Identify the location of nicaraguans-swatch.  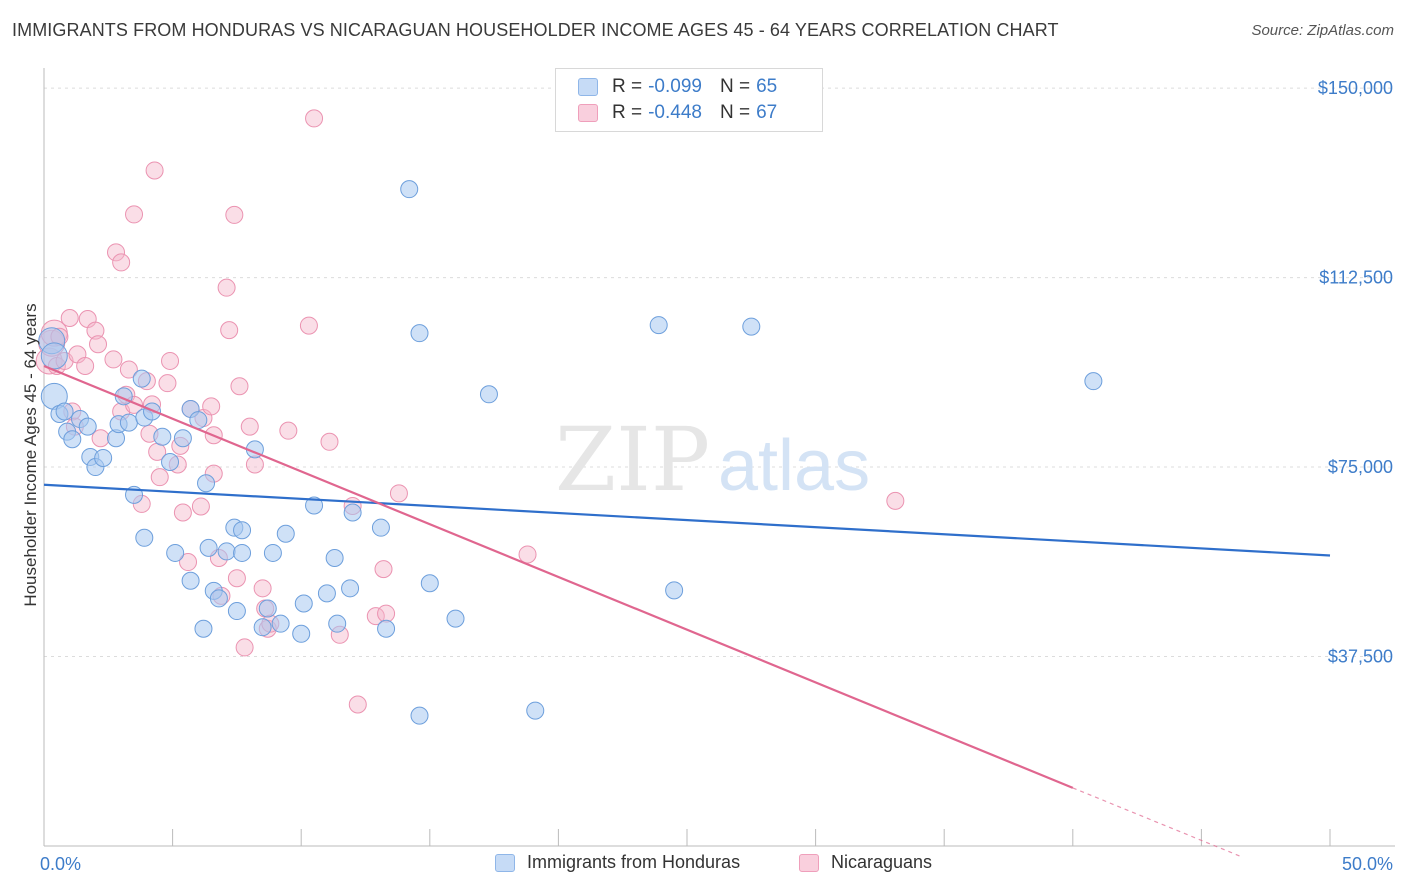
(588, 113).